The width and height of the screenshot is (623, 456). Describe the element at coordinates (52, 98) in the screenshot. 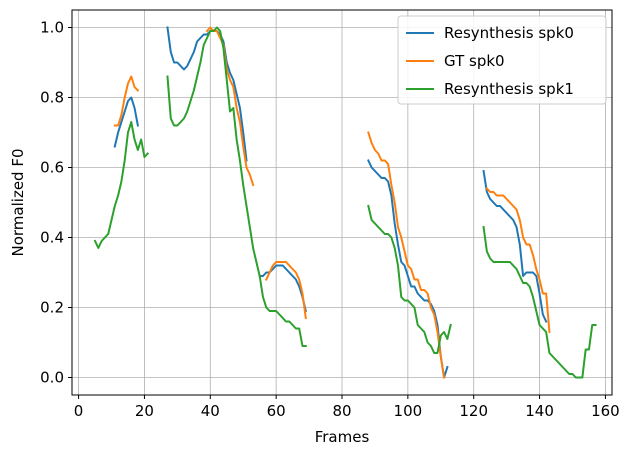

I see `y-tick-label: 0.8` at that location.